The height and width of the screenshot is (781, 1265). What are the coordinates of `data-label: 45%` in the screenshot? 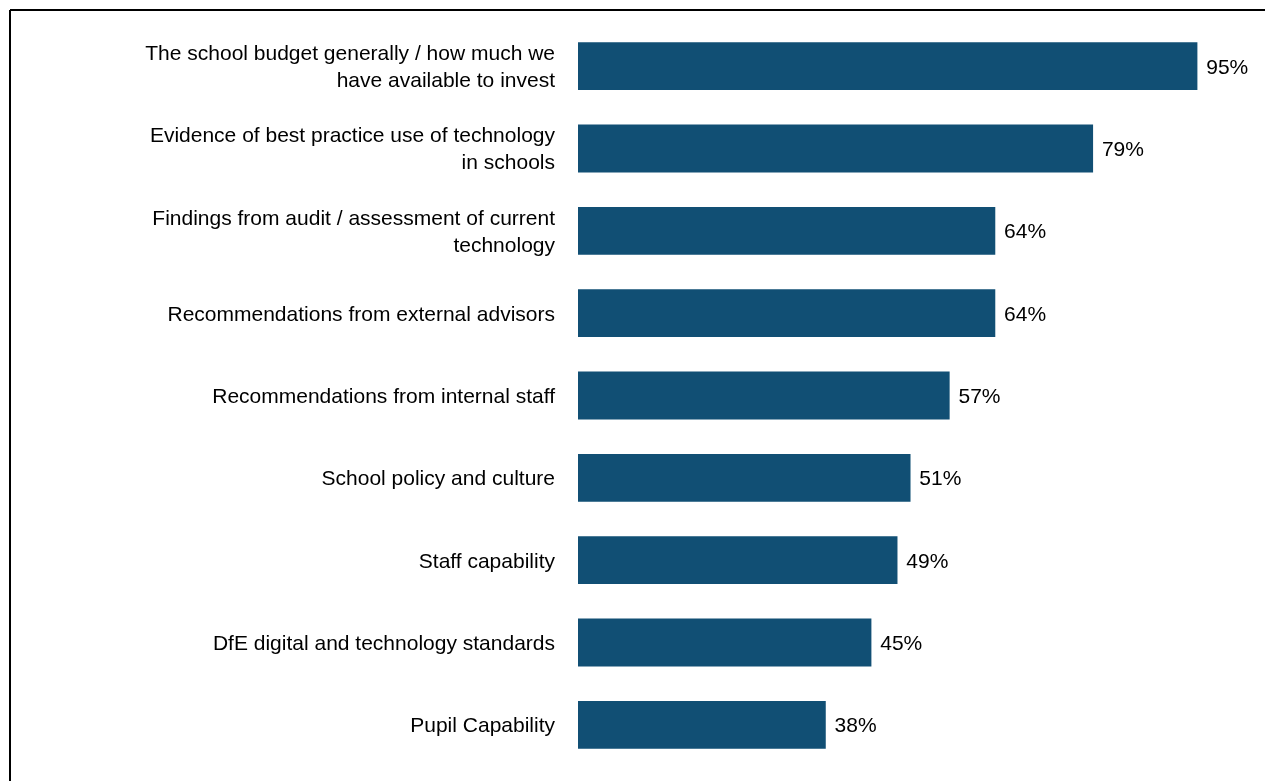 It's located at (898, 642).